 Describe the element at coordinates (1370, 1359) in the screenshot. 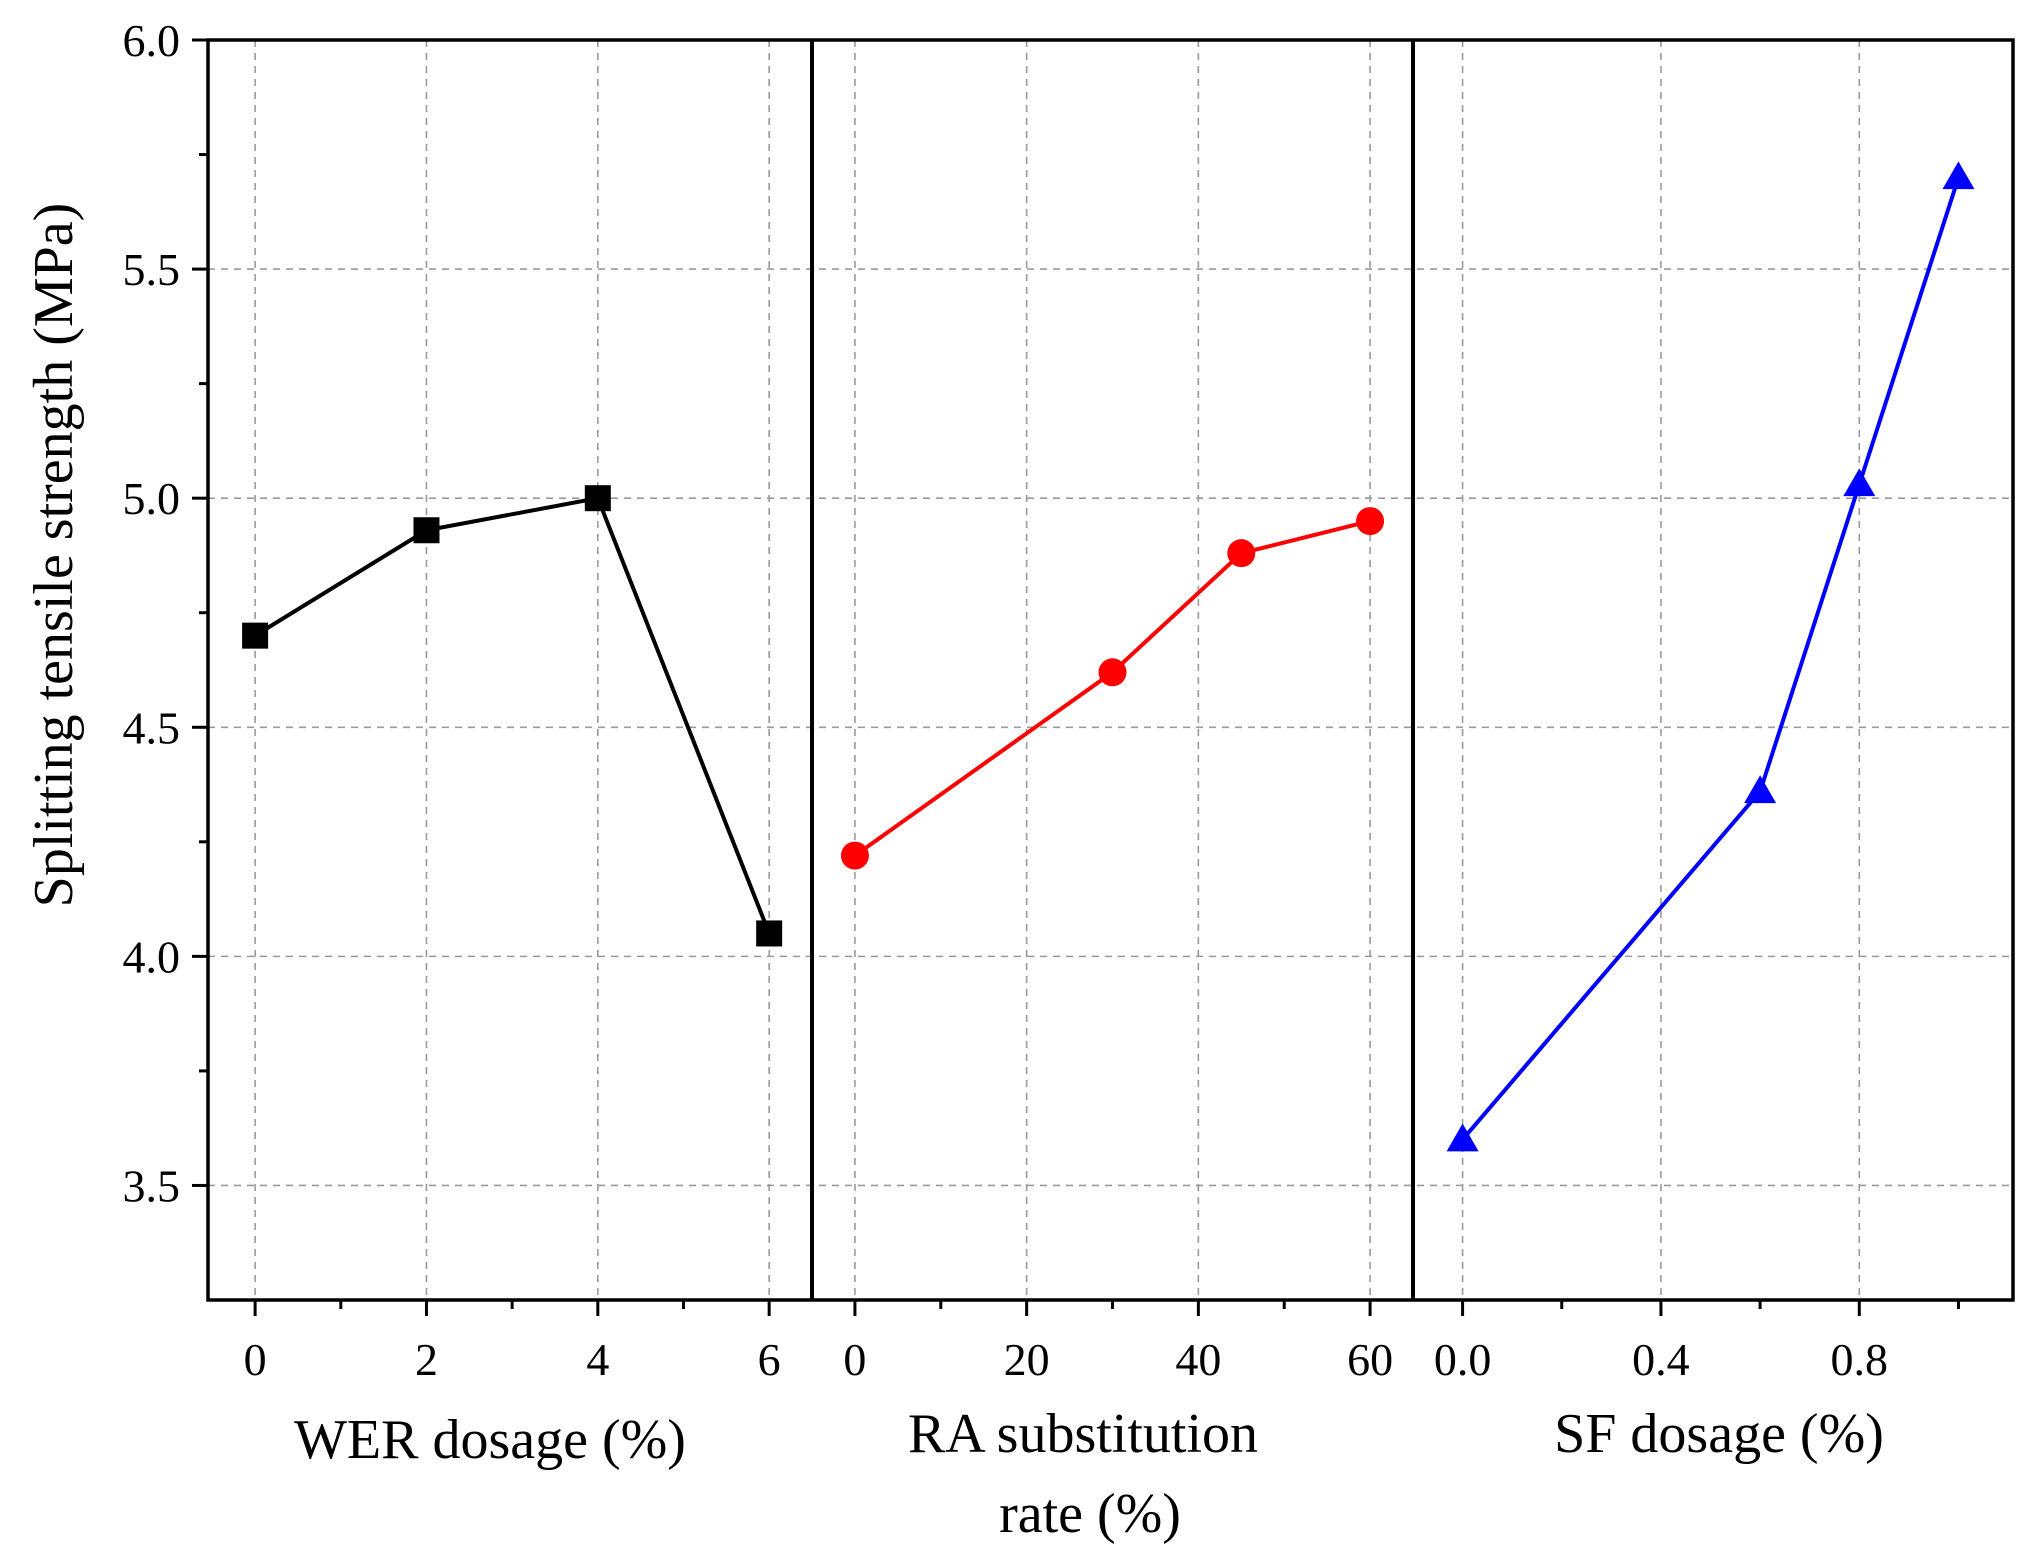

I see `x-tick-label: 60` at that location.